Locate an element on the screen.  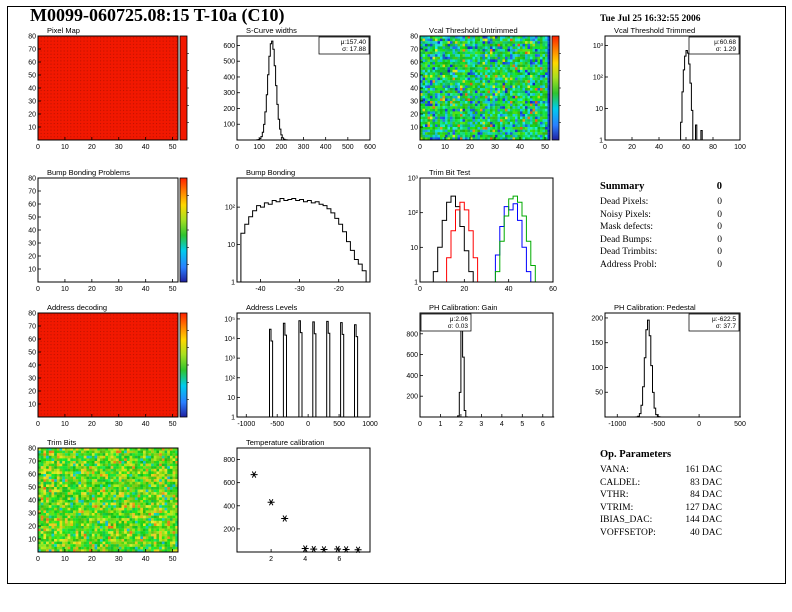
panel-title-trimbit-test: Trim Bit Test is located at coordinates (450, 172).